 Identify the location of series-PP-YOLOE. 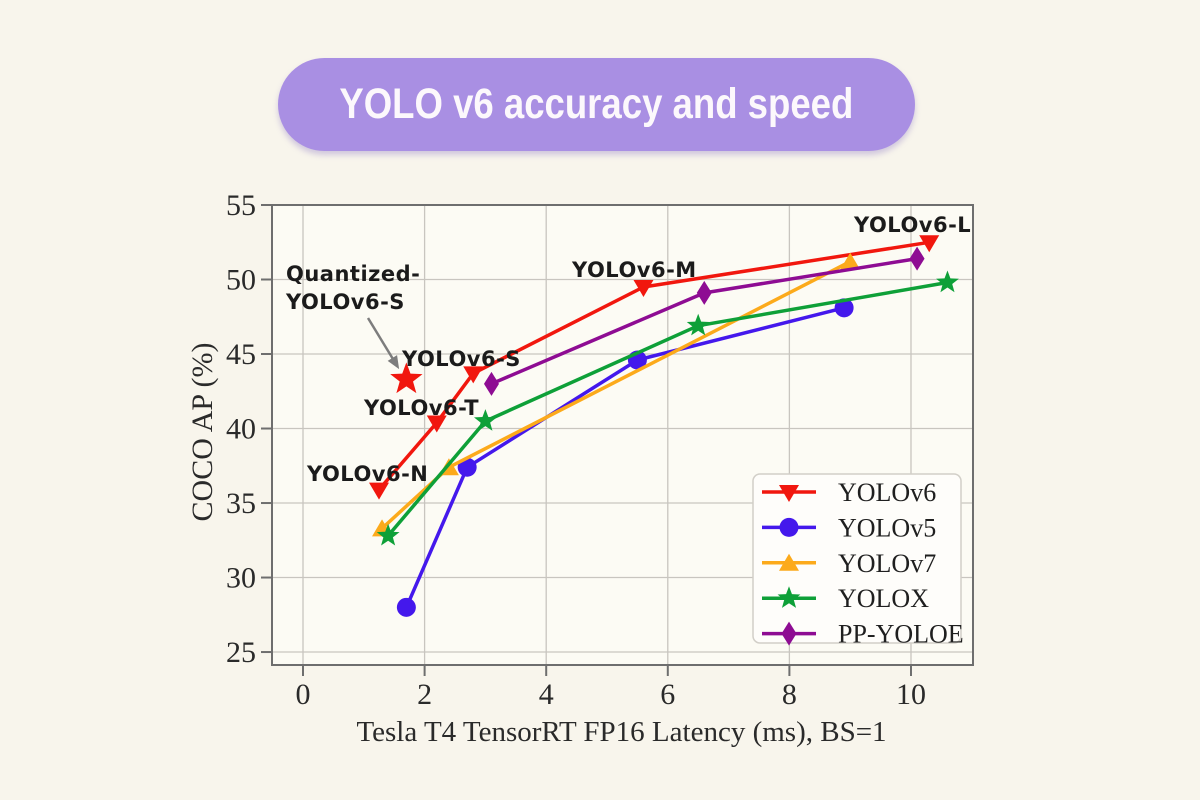
(704, 321).